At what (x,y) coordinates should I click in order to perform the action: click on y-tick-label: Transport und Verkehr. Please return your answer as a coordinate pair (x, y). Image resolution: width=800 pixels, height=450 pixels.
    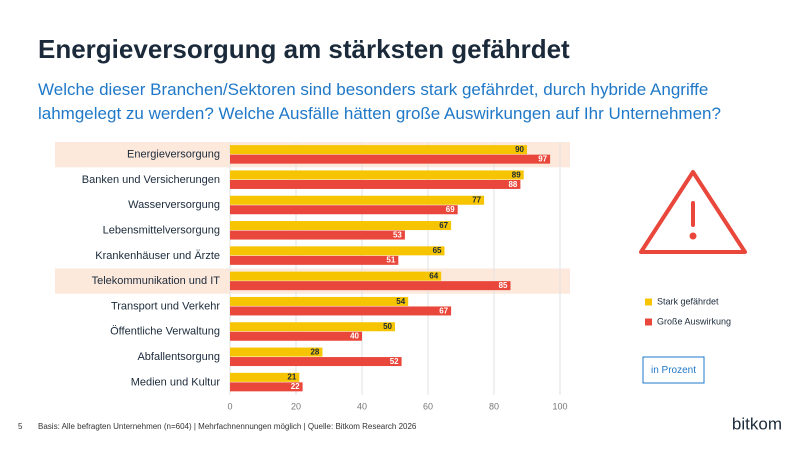
    Looking at the image, I should click on (165, 306).